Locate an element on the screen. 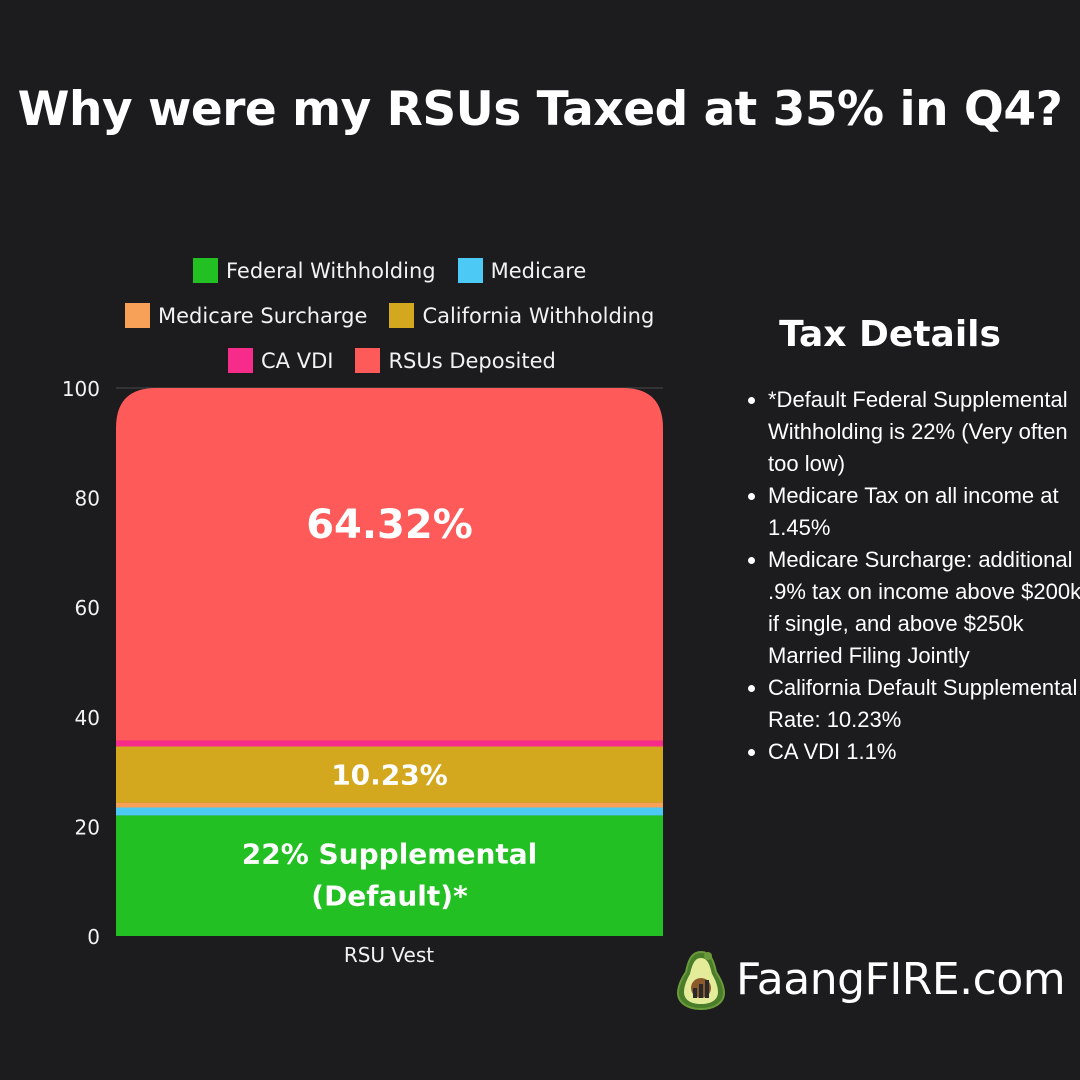 The width and height of the screenshot is (1080, 1080). segment-label: 22% Supplemental is located at coordinates (390, 854).